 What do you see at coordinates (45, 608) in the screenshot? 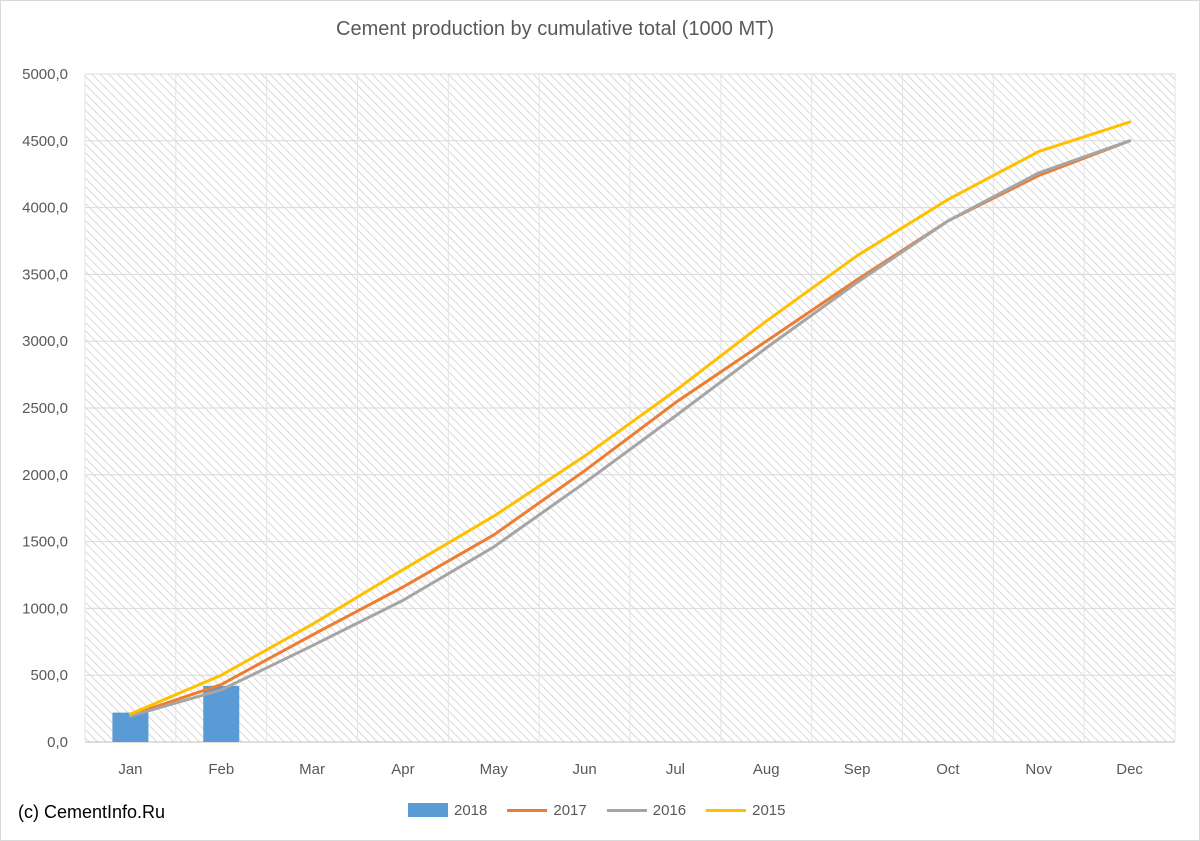
I see `y-tick-label: 1000,0` at bounding box center [45, 608].